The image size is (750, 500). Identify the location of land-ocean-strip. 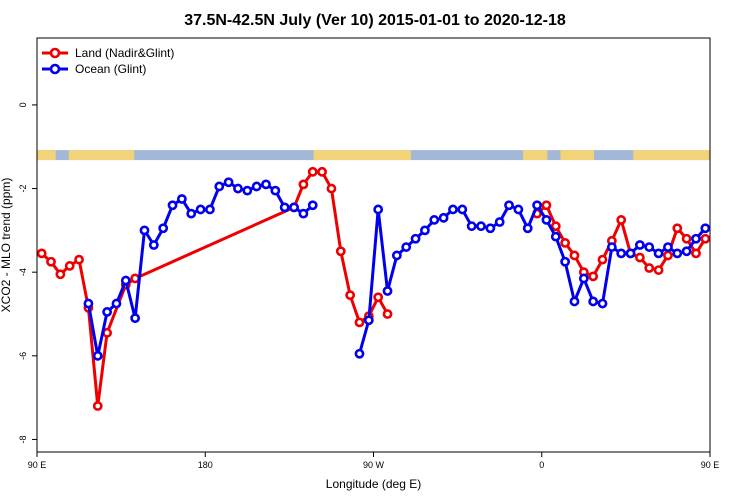
(373, 155).